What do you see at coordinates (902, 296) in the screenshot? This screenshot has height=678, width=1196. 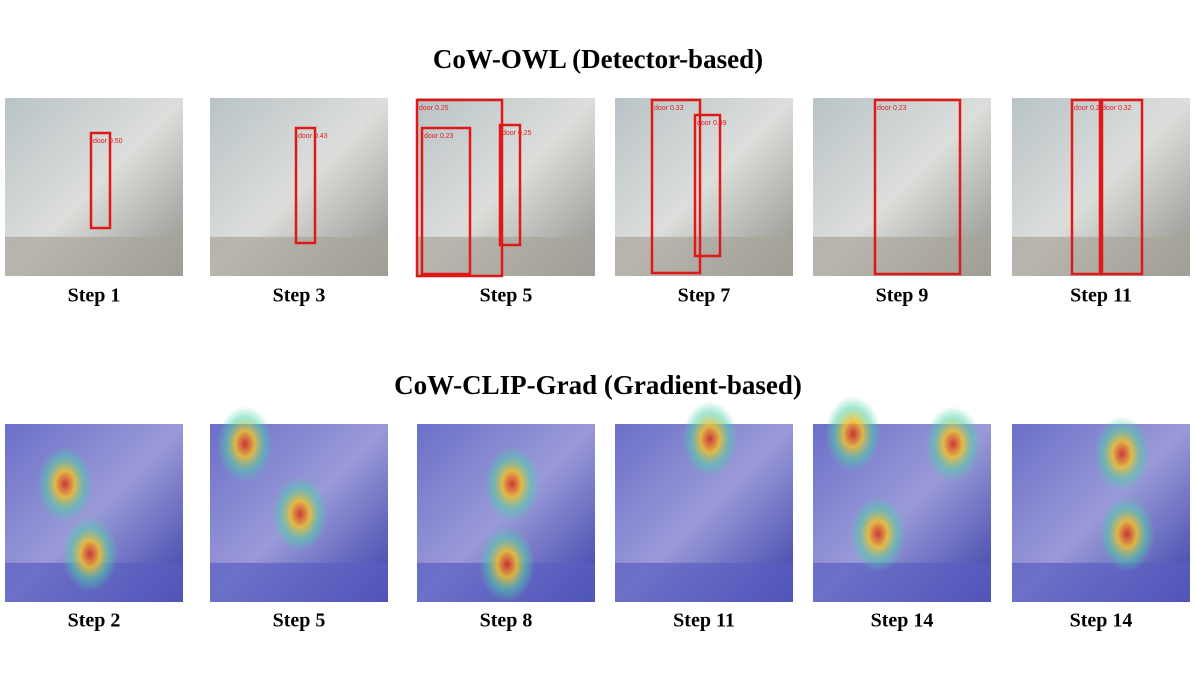 I see `step-label: Step 9` at bounding box center [902, 296].